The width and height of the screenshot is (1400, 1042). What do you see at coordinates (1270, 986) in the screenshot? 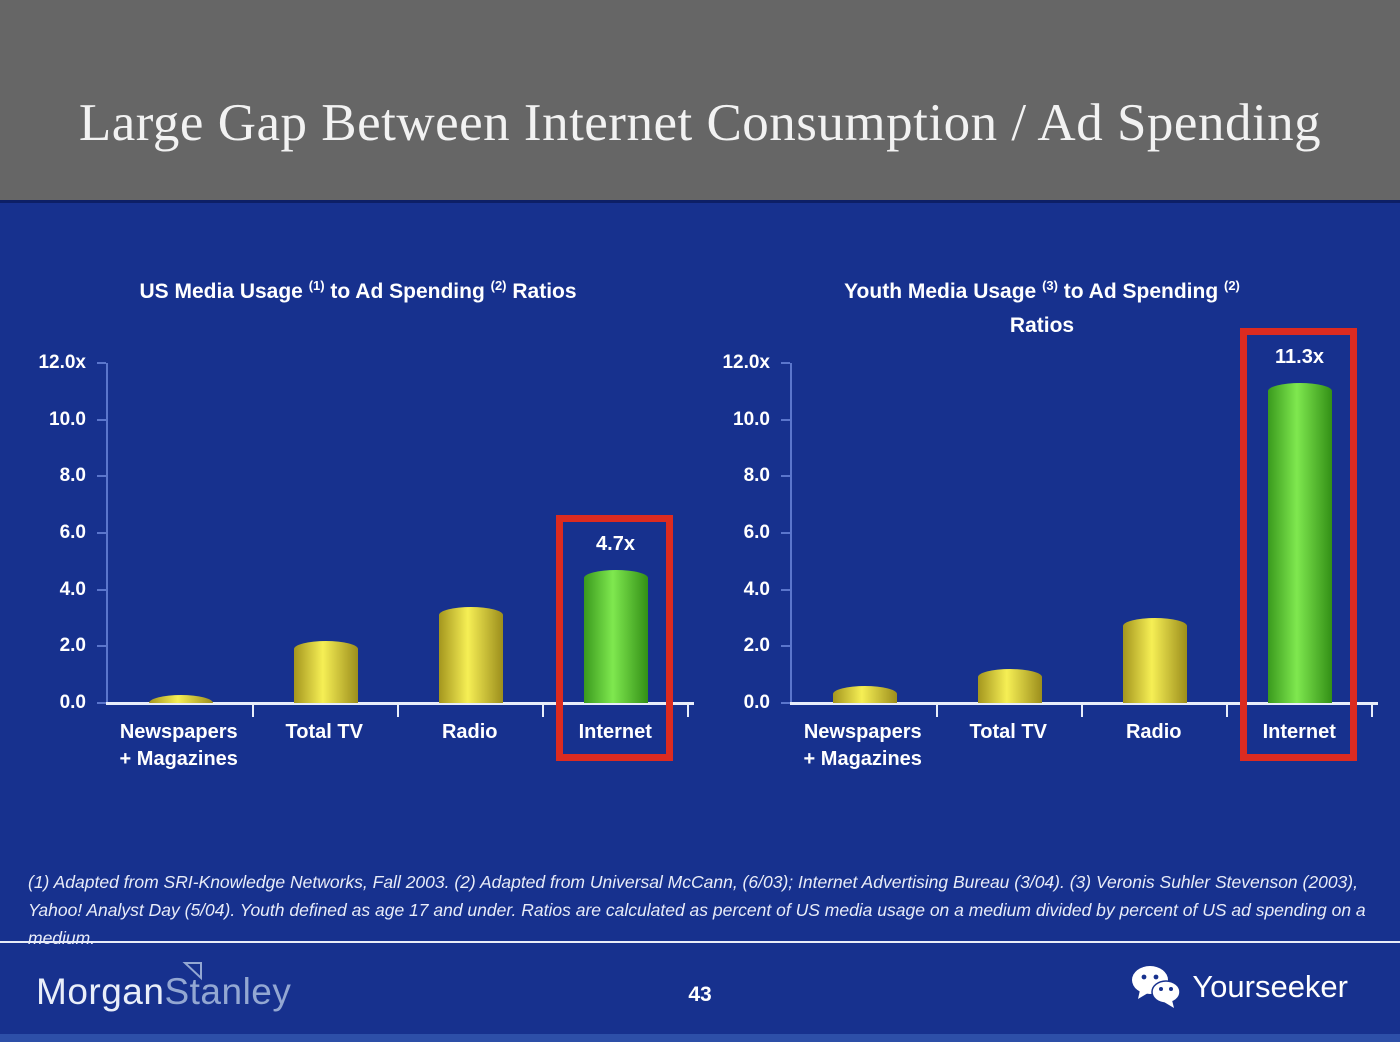
I see `credit-label: Yourseeker` at bounding box center [1270, 986].